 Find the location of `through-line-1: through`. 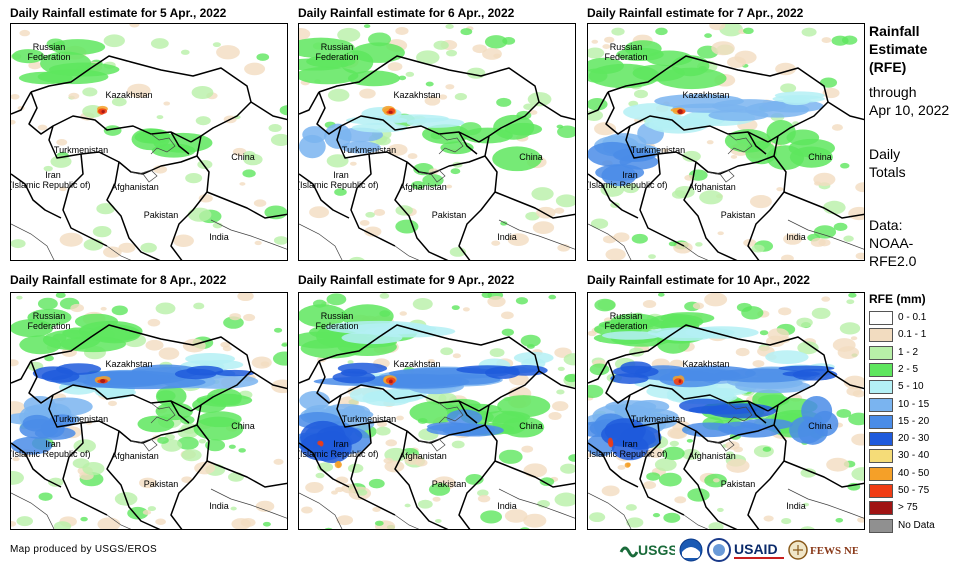

through-line-1: through is located at coordinates (893, 92).